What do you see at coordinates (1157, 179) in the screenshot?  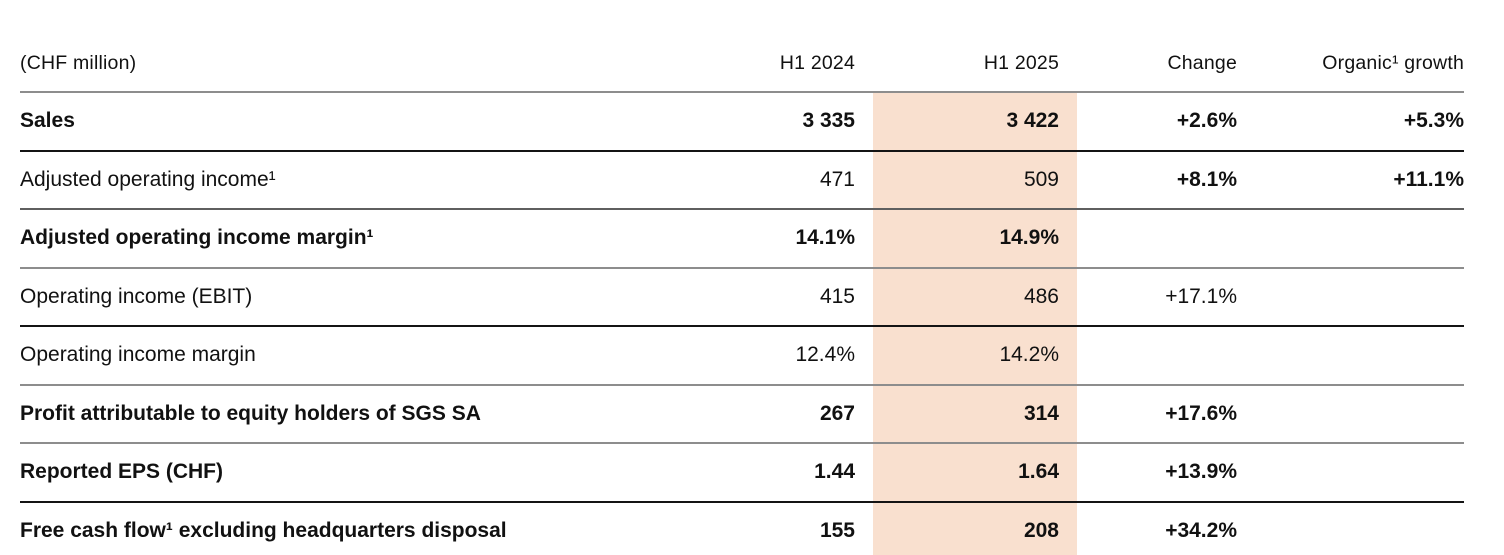 I see `value-change: +8.1%` at bounding box center [1157, 179].